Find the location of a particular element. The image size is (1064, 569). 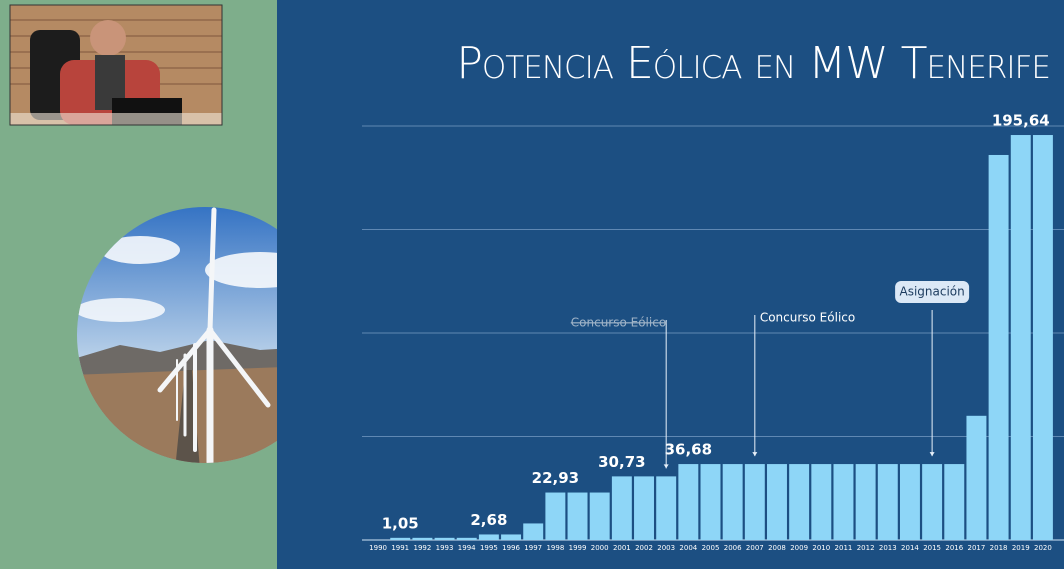

x-tick-label: 2000 is located at coordinates (600, 548).